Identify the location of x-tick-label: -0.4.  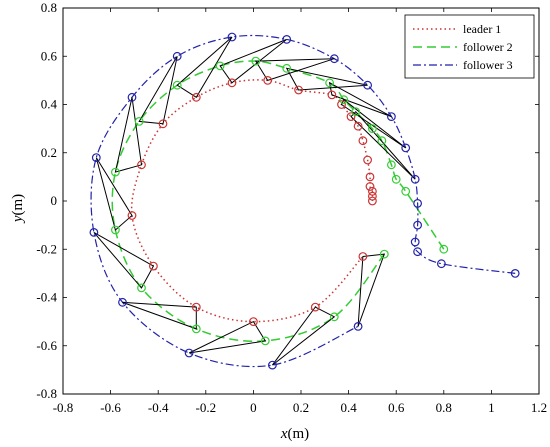
(158, 407).